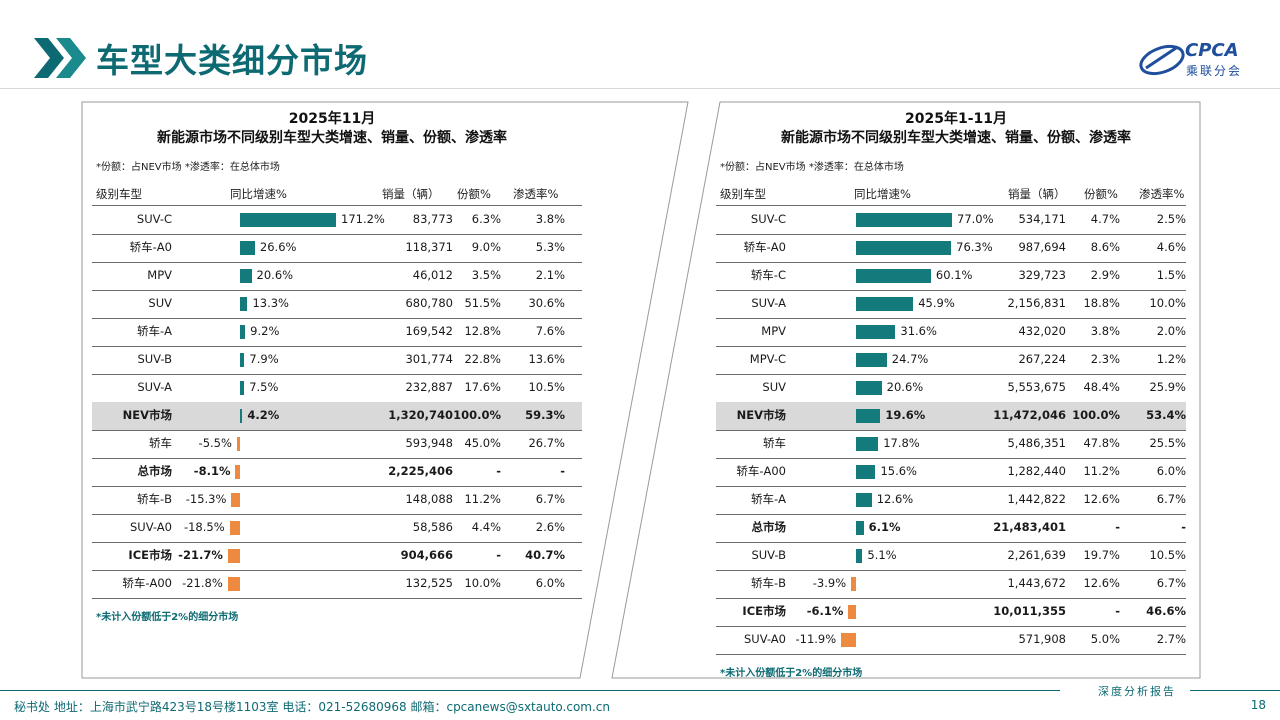 Image resolution: width=1280 pixels, height=720 pixels. Describe the element at coordinates (429, 583) in the screenshot. I see `sales-value: 132,525` at that location.